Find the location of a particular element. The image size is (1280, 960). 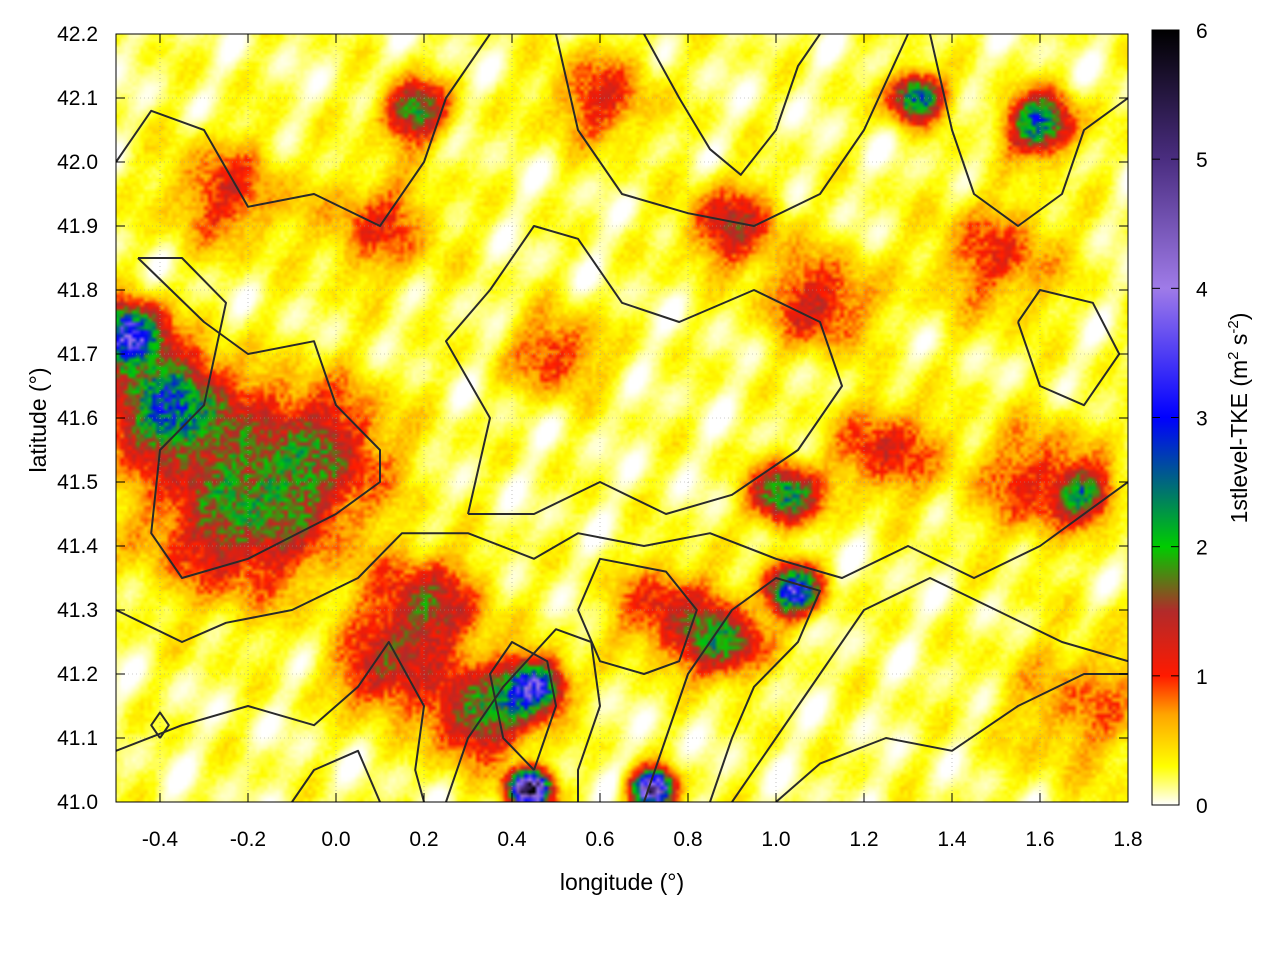

colorbar-tick-label: 2 is located at coordinates (1202, 548).